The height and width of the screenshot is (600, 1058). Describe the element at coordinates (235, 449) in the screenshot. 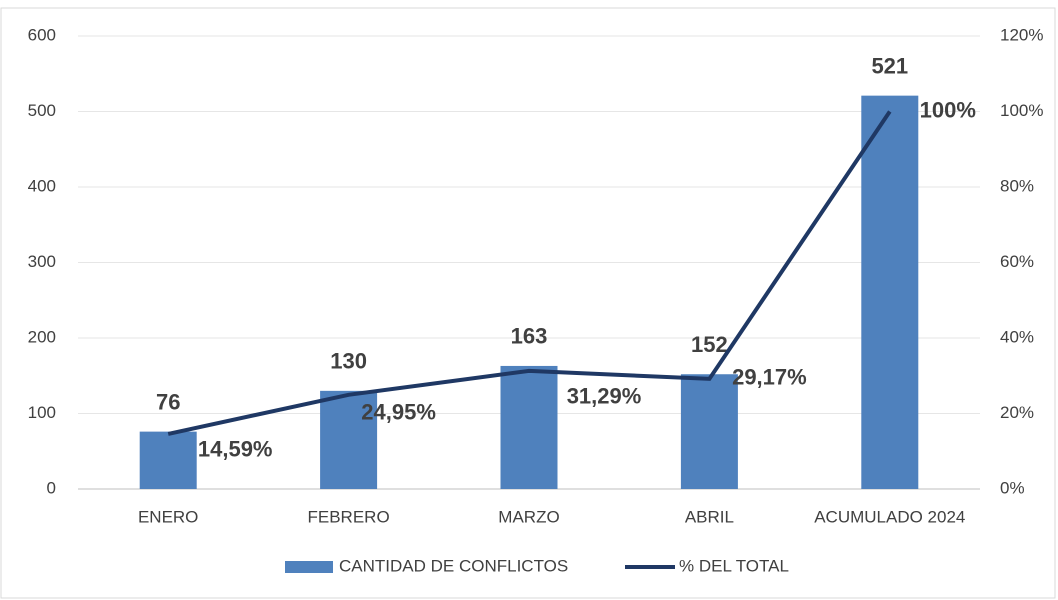

I see `data-label: 14,59%` at that location.